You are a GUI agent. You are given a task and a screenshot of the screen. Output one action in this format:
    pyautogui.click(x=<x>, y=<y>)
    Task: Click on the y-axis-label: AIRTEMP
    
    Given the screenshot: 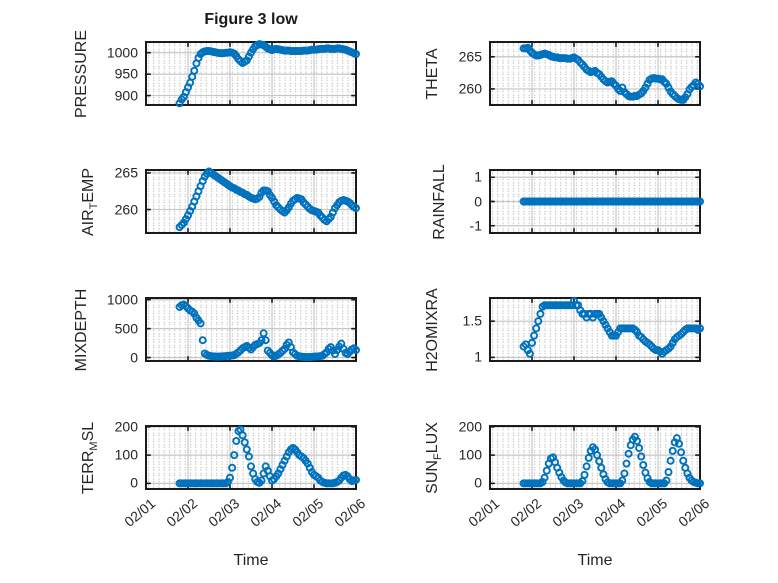 What is the action you would take?
    pyautogui.click(x=90, y=201)
    